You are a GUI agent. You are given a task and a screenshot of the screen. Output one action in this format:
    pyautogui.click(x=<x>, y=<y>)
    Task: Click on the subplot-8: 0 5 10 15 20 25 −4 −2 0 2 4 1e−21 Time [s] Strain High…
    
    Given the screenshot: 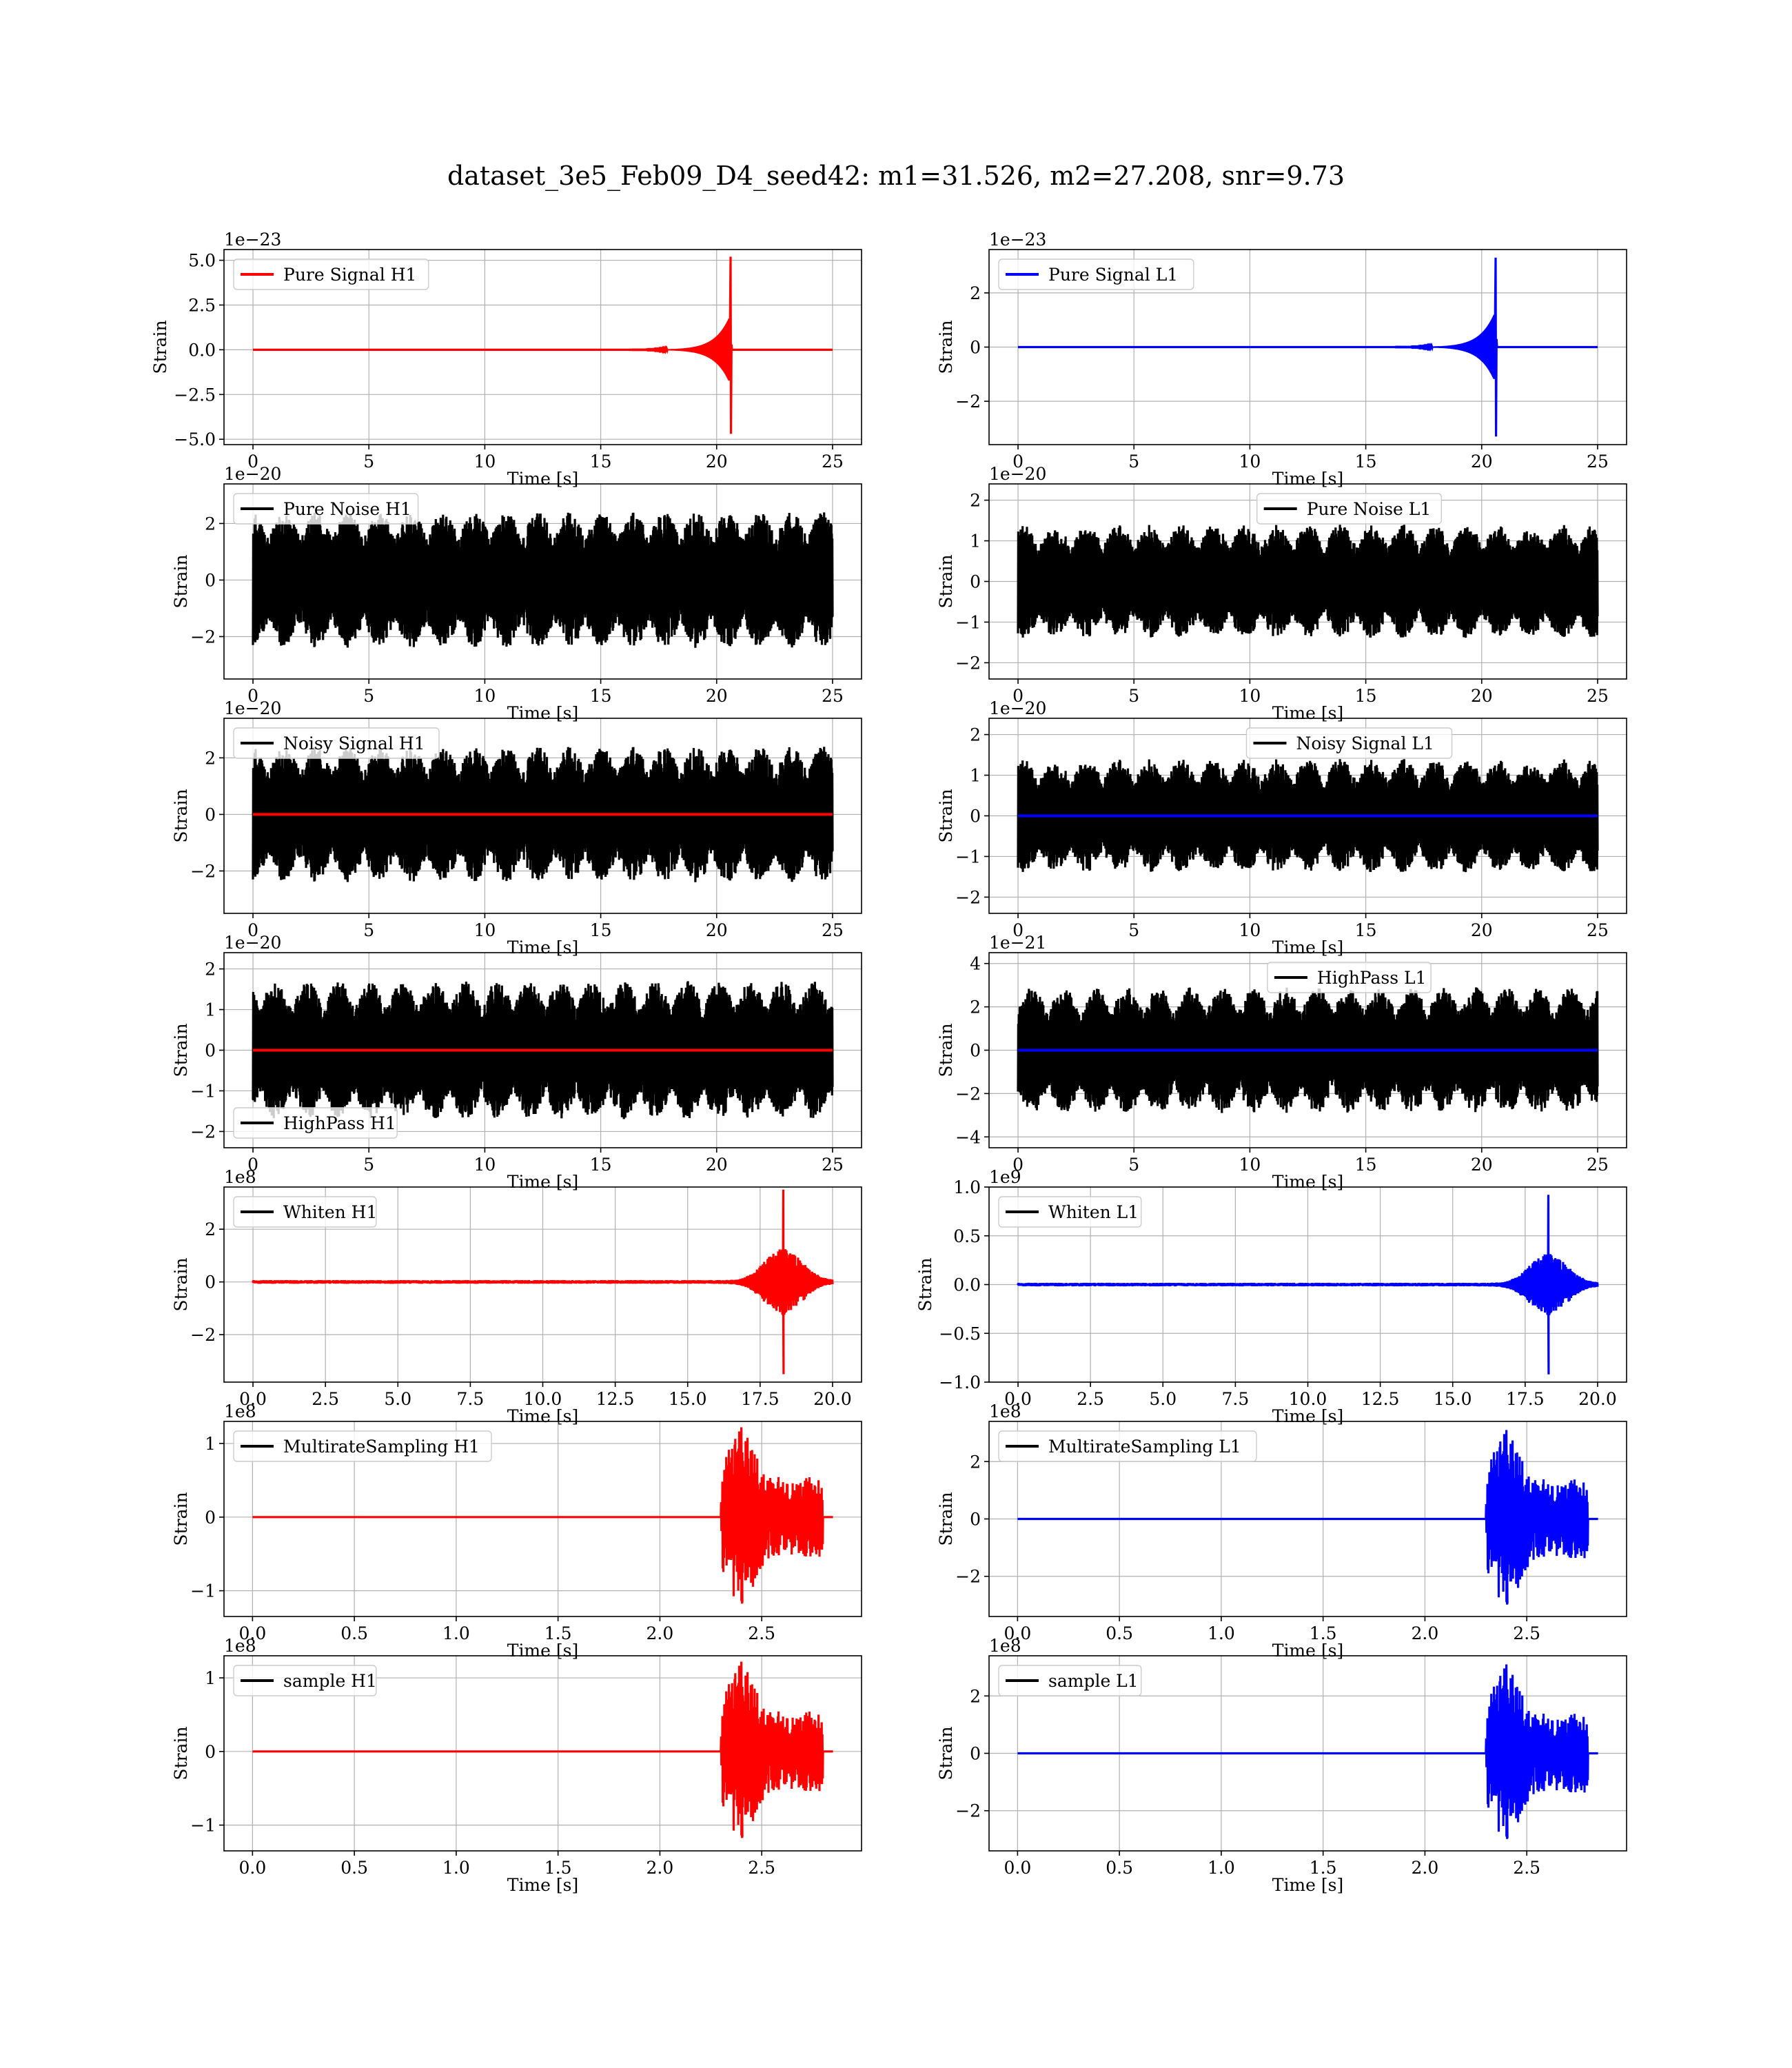 What is the action you would take?
    pyautogui.click(x=1281, y=1062)
    